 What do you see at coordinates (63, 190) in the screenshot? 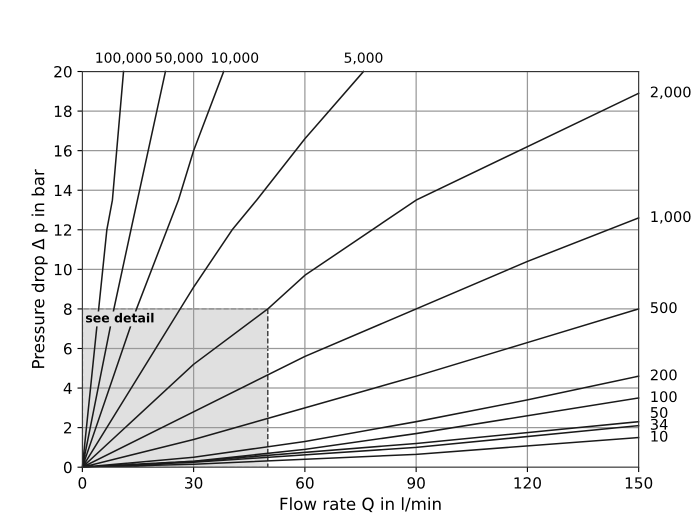
I see `y-tick-label: 14` at bounding box center [63, 190].